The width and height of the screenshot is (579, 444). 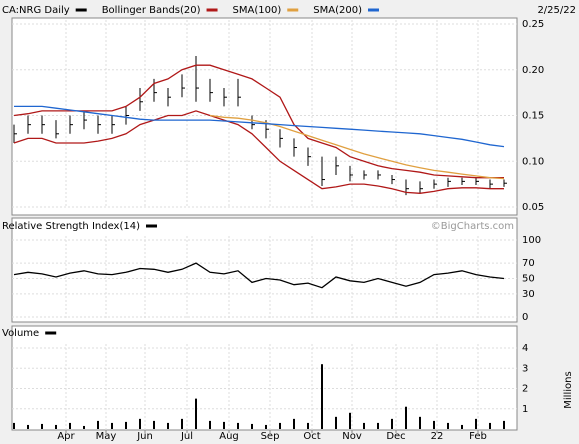 I want to click on x-tick-label: Jun, so click(x=144, y=436).